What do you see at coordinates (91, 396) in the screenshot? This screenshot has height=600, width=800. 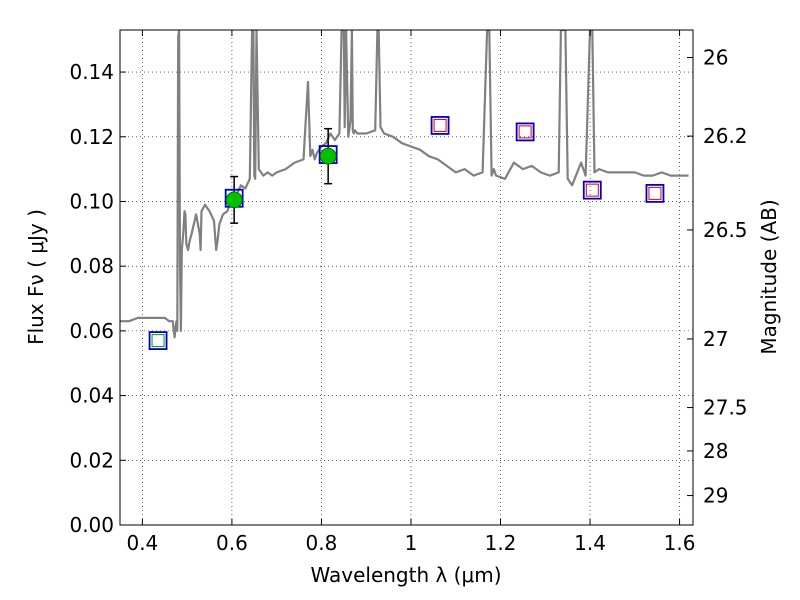 I see `y-tick-label: 0.04` at bounding box center [91, 396].